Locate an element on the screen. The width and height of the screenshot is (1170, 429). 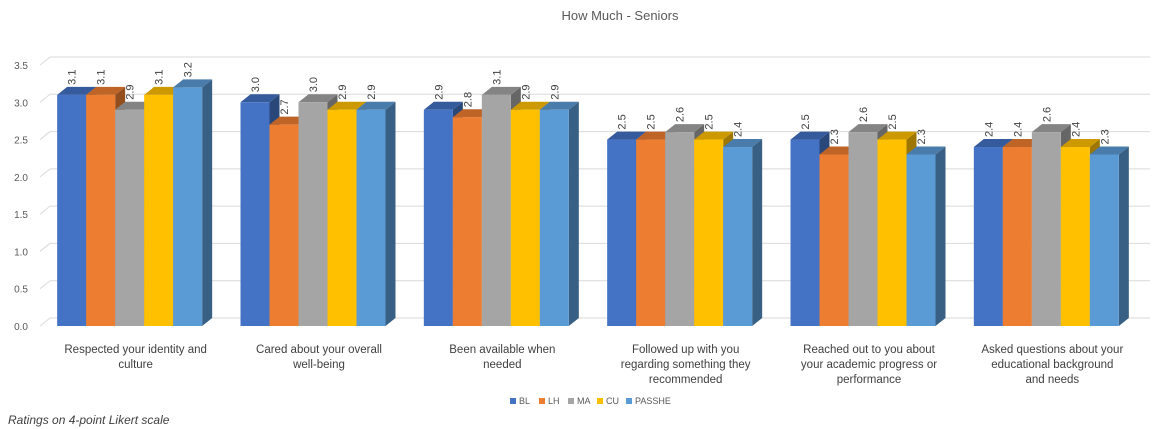
y-tick-label: 1.0 is located at coordinates (21, 252).